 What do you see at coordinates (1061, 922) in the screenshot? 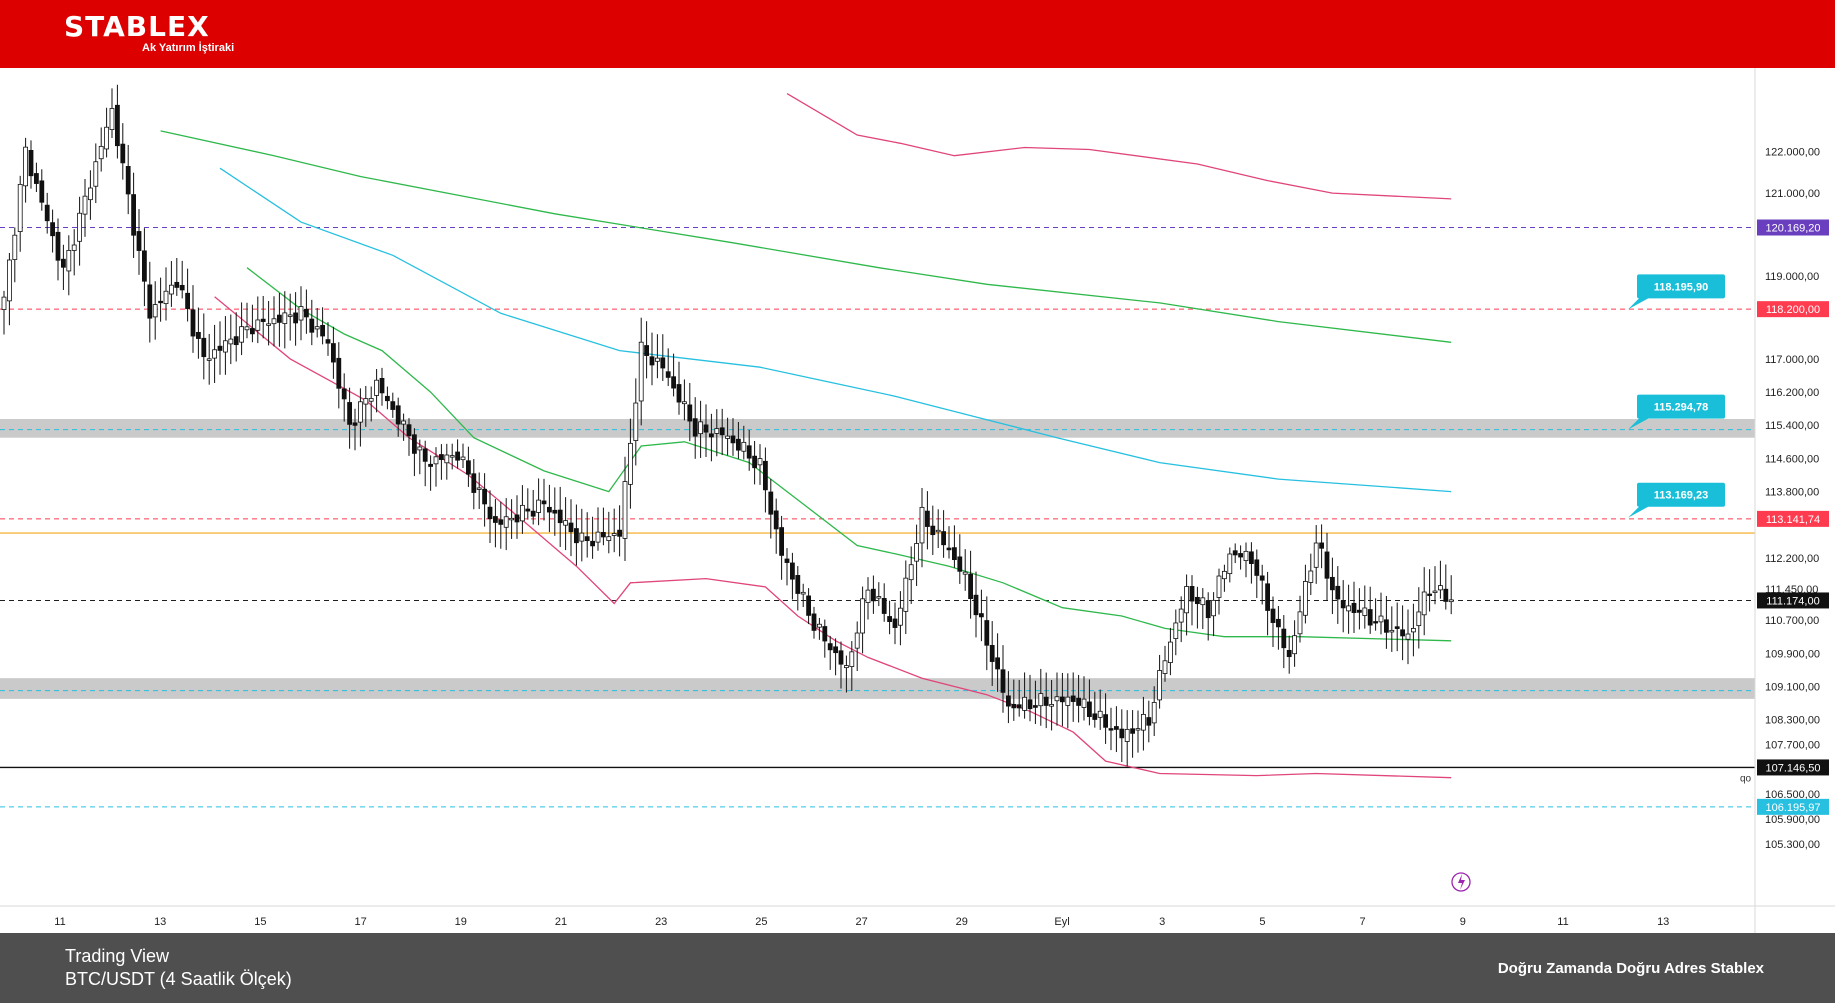
I see `x-tick-label: Eyl` at bounding box center [1061, 922].